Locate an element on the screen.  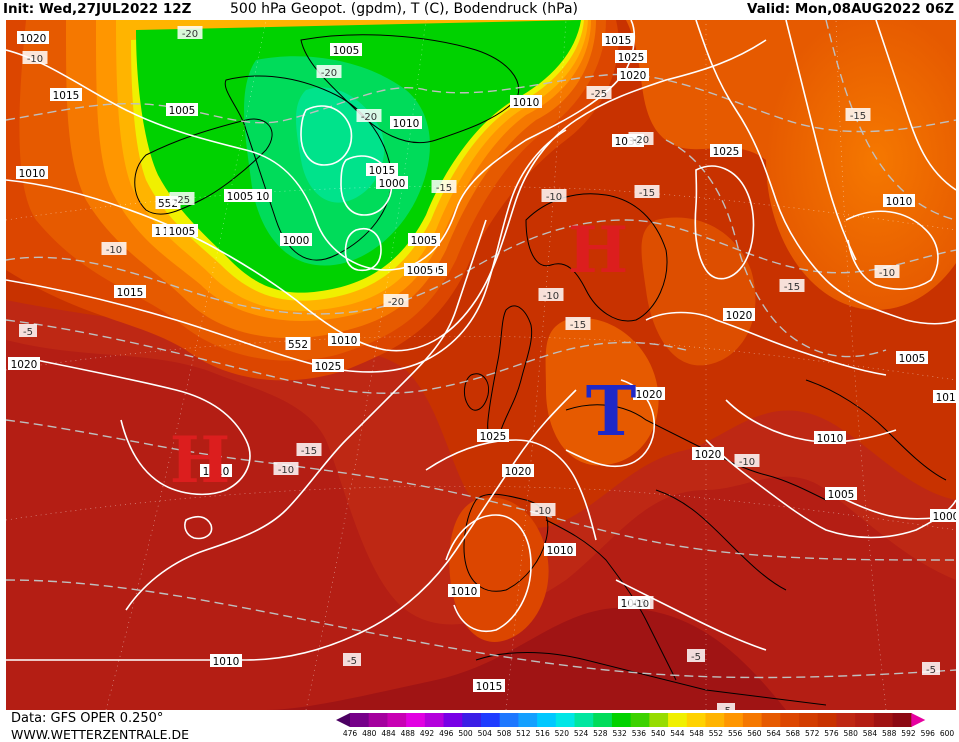
data-source-label: Data: GFS OPER 0.250° is located at coordinates (87, 718).